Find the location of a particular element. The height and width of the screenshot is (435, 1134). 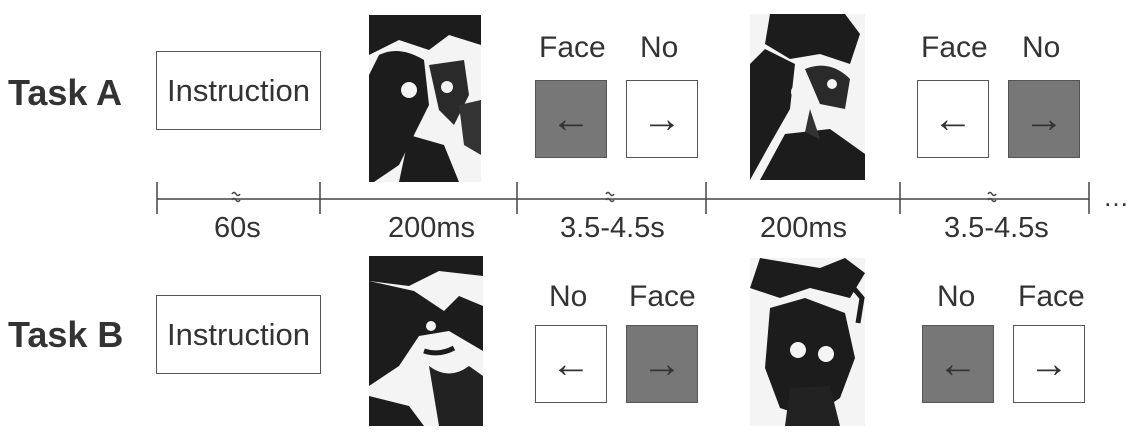

task-b-instruction-box: Instruction is located at coordinates (238, 334).